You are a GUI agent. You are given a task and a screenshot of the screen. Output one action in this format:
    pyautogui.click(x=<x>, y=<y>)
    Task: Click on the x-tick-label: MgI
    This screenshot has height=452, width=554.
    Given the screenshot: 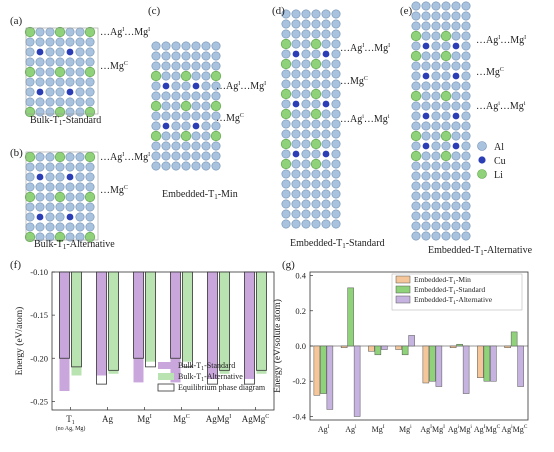 What is the action you would take?
    pyautogui.click(x=378, y=429)
    